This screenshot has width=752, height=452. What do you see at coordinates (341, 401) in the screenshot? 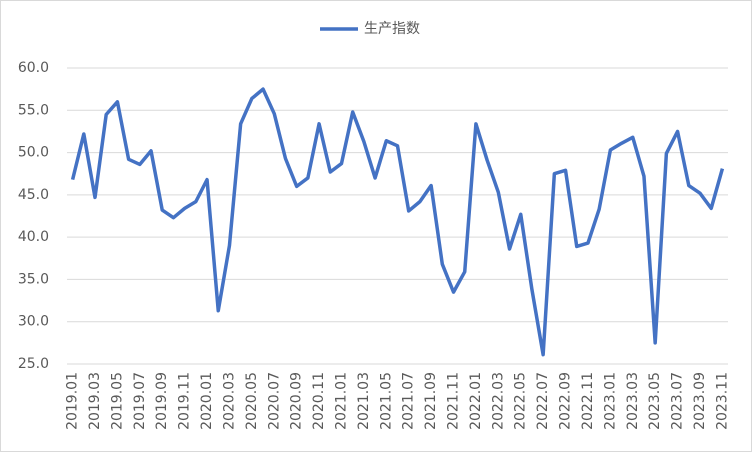
I see `x-tick-label: 2021.01` at bounding box center [341, 401].